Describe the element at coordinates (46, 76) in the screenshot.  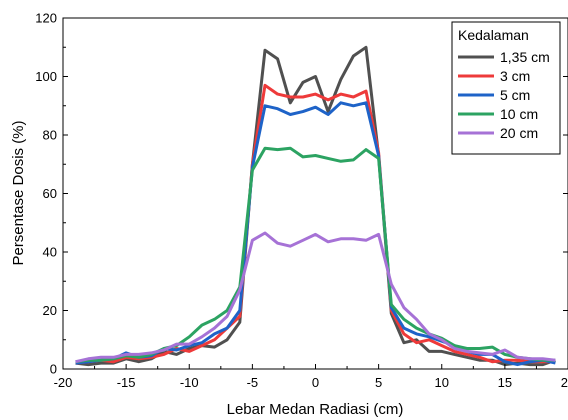
I see `y-tick-label: 100` at that location.